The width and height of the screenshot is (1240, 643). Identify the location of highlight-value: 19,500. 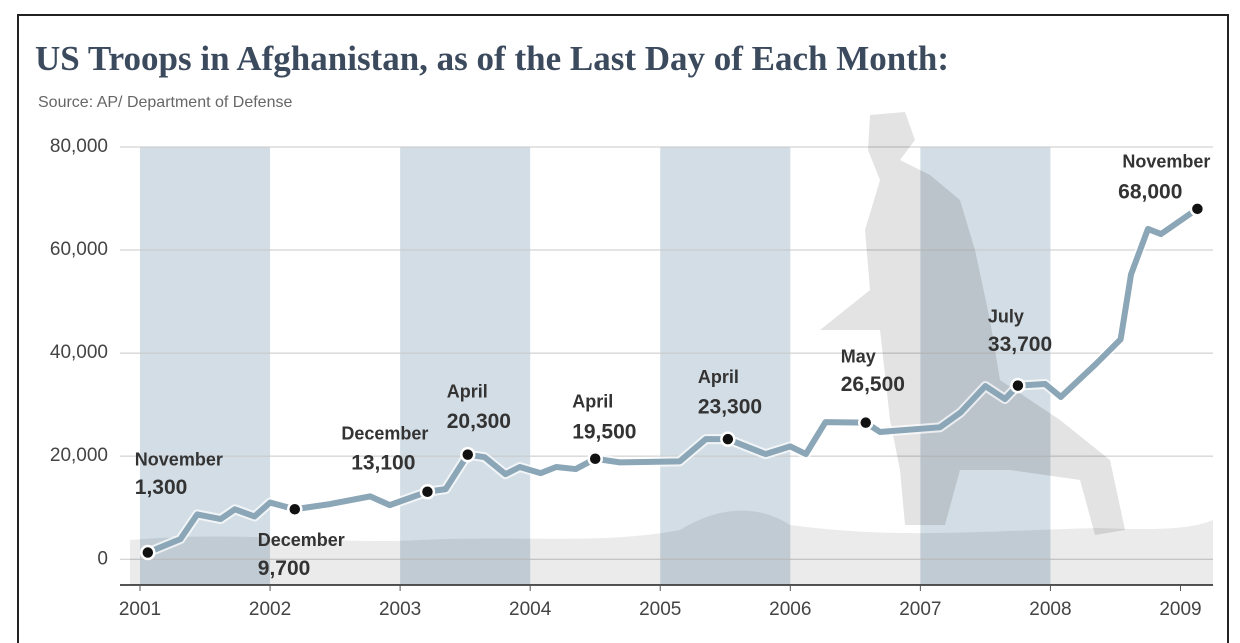
(604, 431).